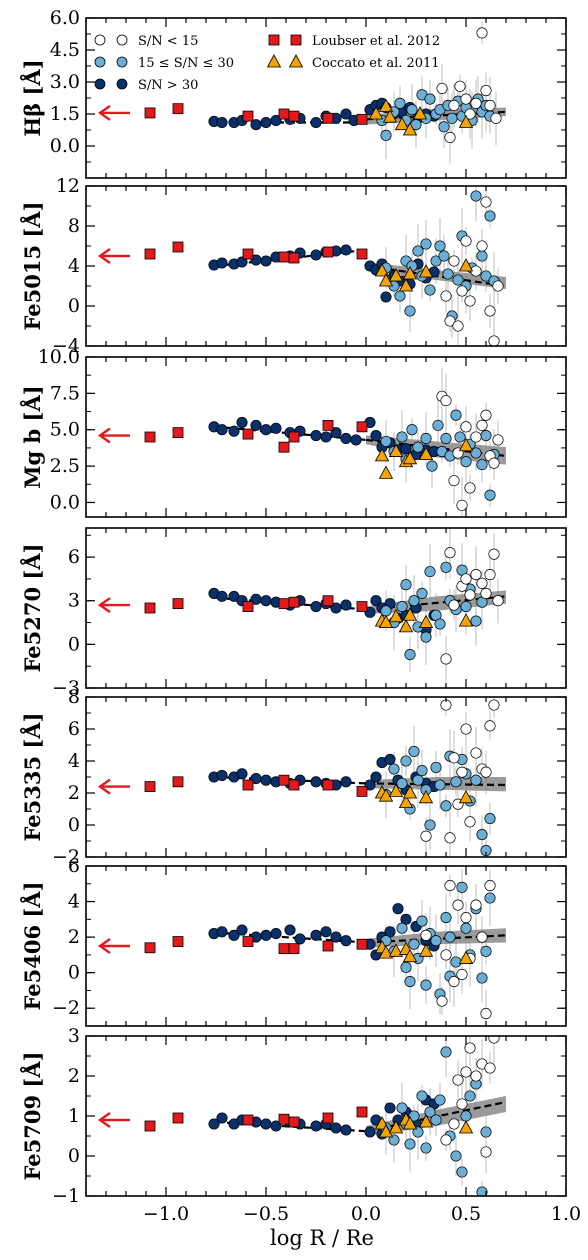 The width and height of the screenshot is (588, 1260). What do you see at coordinates (266, 1214) in the screenshot?
I see `x-tick-label: −0.5` at bounding box center [266, 1214].